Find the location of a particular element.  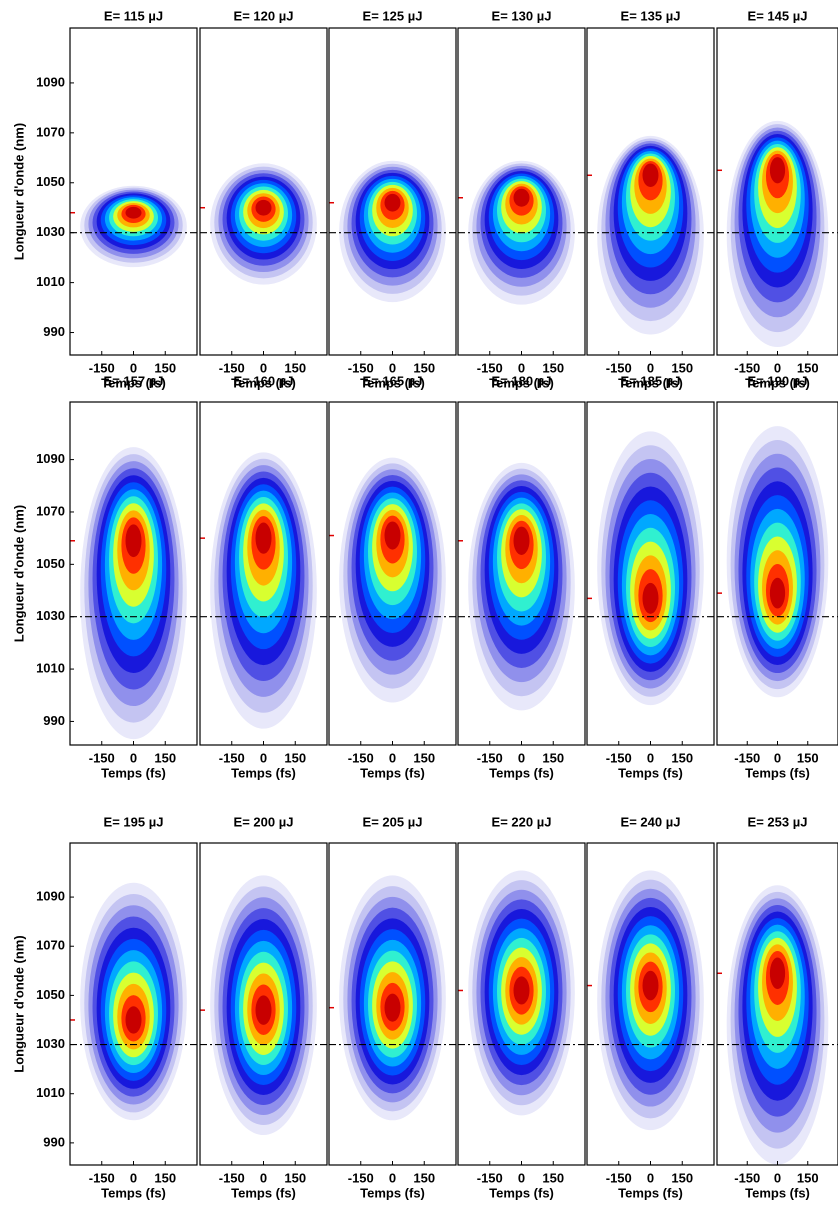

panel-title: E= 130 µJ is located at coordinates (522, 15).